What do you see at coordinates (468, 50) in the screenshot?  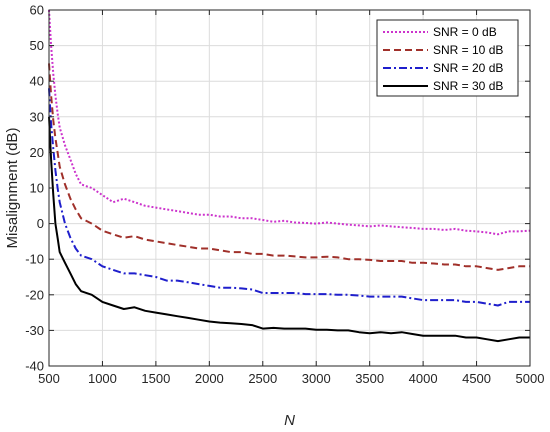 I see `legend-label-1: SNR = 10 dB` at bounding box center [468, 50].